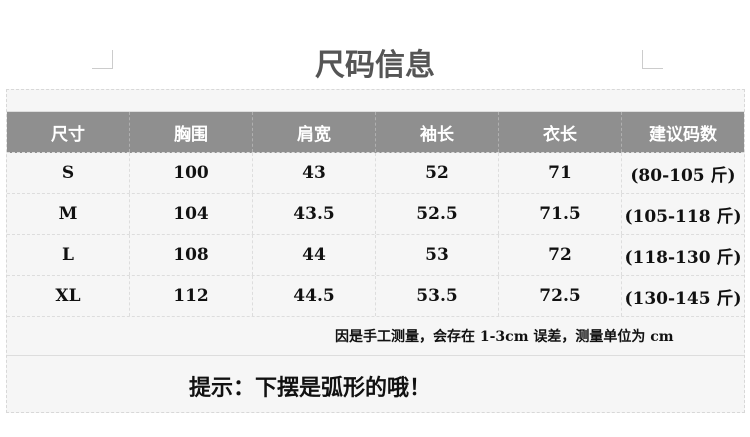 The image size is (750, 437). Describe the element at coordinates (683, 298) in the screenshot. I see `table-cell: (130-145 斤)` at that location.